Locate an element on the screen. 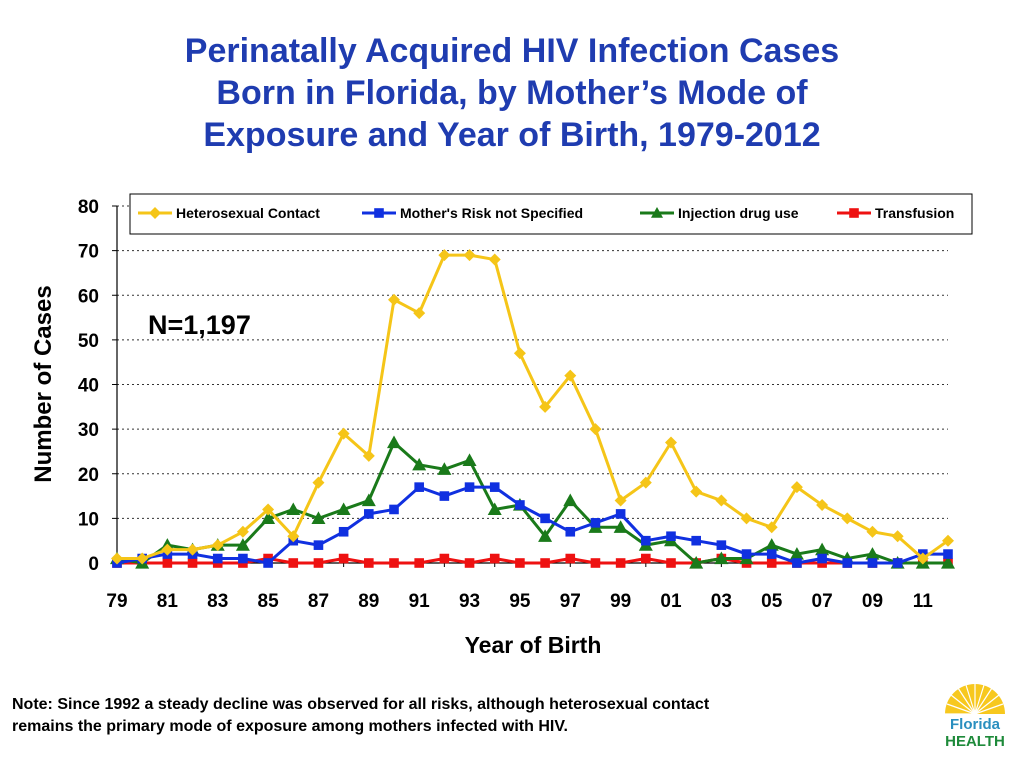 This screenshot has width=1024, height=768. sun-icon is located at coordinates (975, 699).